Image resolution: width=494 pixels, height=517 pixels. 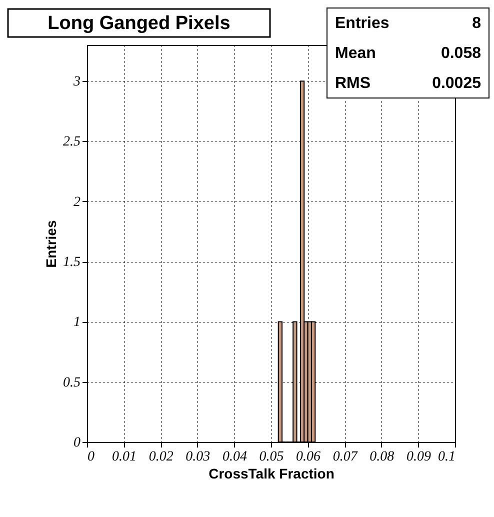 What do you see at coordinates (161, 457) in the screenshot?
I see `x-tick-label: 0.02` at bounding box center [161, 457].